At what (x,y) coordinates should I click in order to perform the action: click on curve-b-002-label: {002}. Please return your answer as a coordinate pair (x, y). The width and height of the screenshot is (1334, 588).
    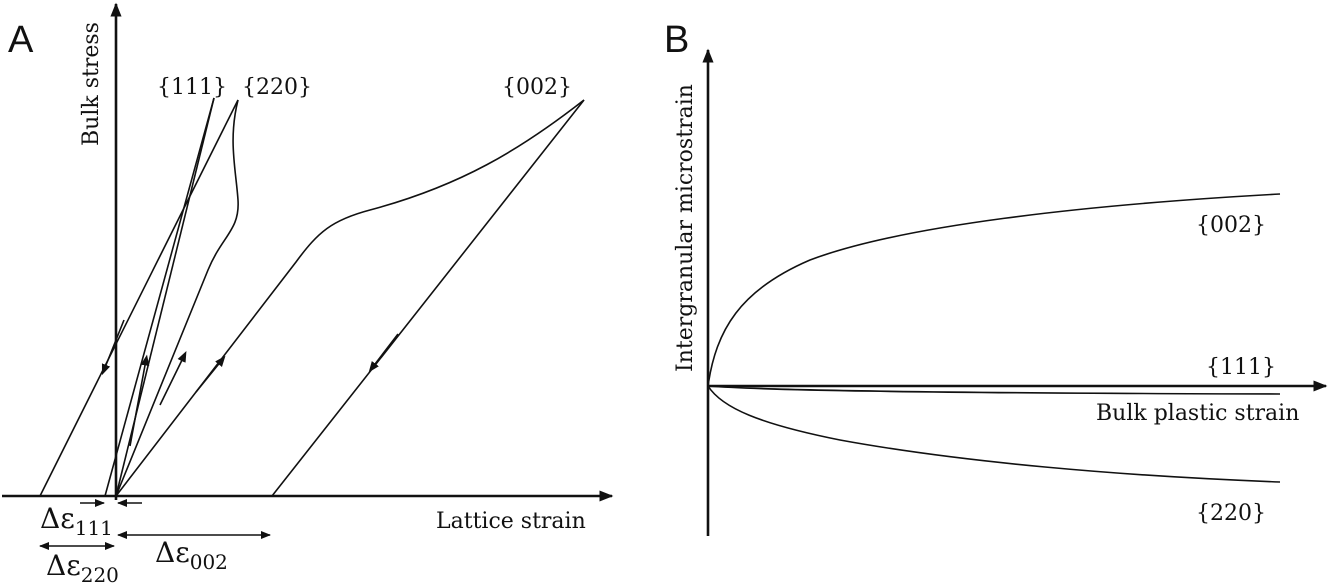
    Looking at the image, I should click on (1231, 225).